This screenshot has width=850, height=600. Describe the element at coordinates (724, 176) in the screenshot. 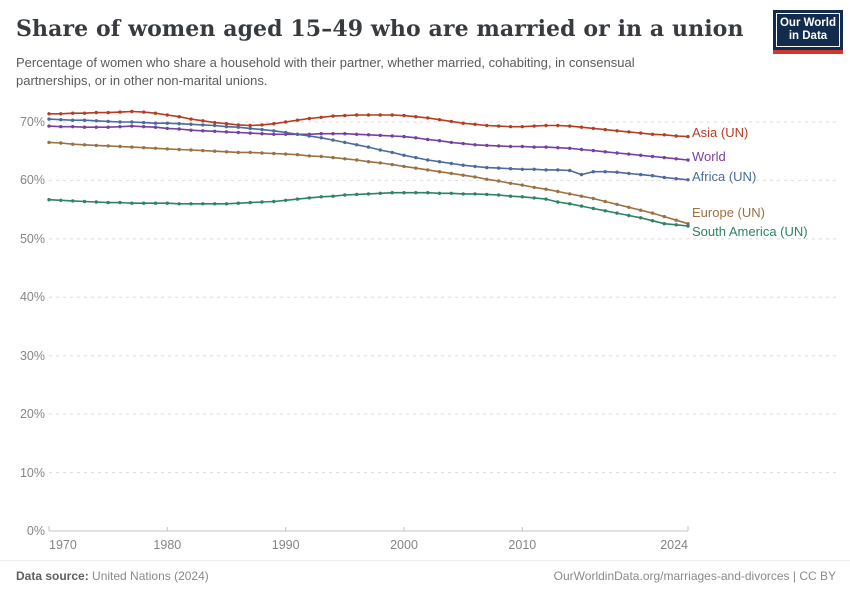

I see `series-label: Africa (UN)` at that location.